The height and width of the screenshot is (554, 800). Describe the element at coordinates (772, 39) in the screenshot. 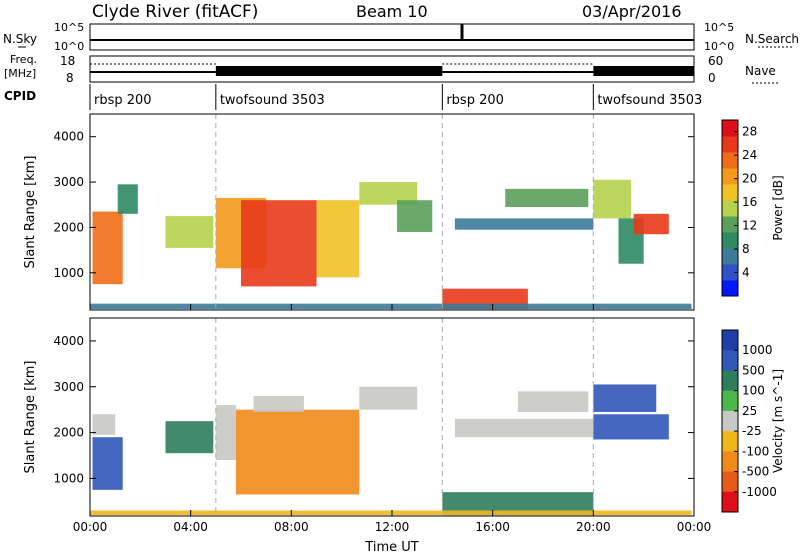

I see `nsearch-label: N.Search` at that location.